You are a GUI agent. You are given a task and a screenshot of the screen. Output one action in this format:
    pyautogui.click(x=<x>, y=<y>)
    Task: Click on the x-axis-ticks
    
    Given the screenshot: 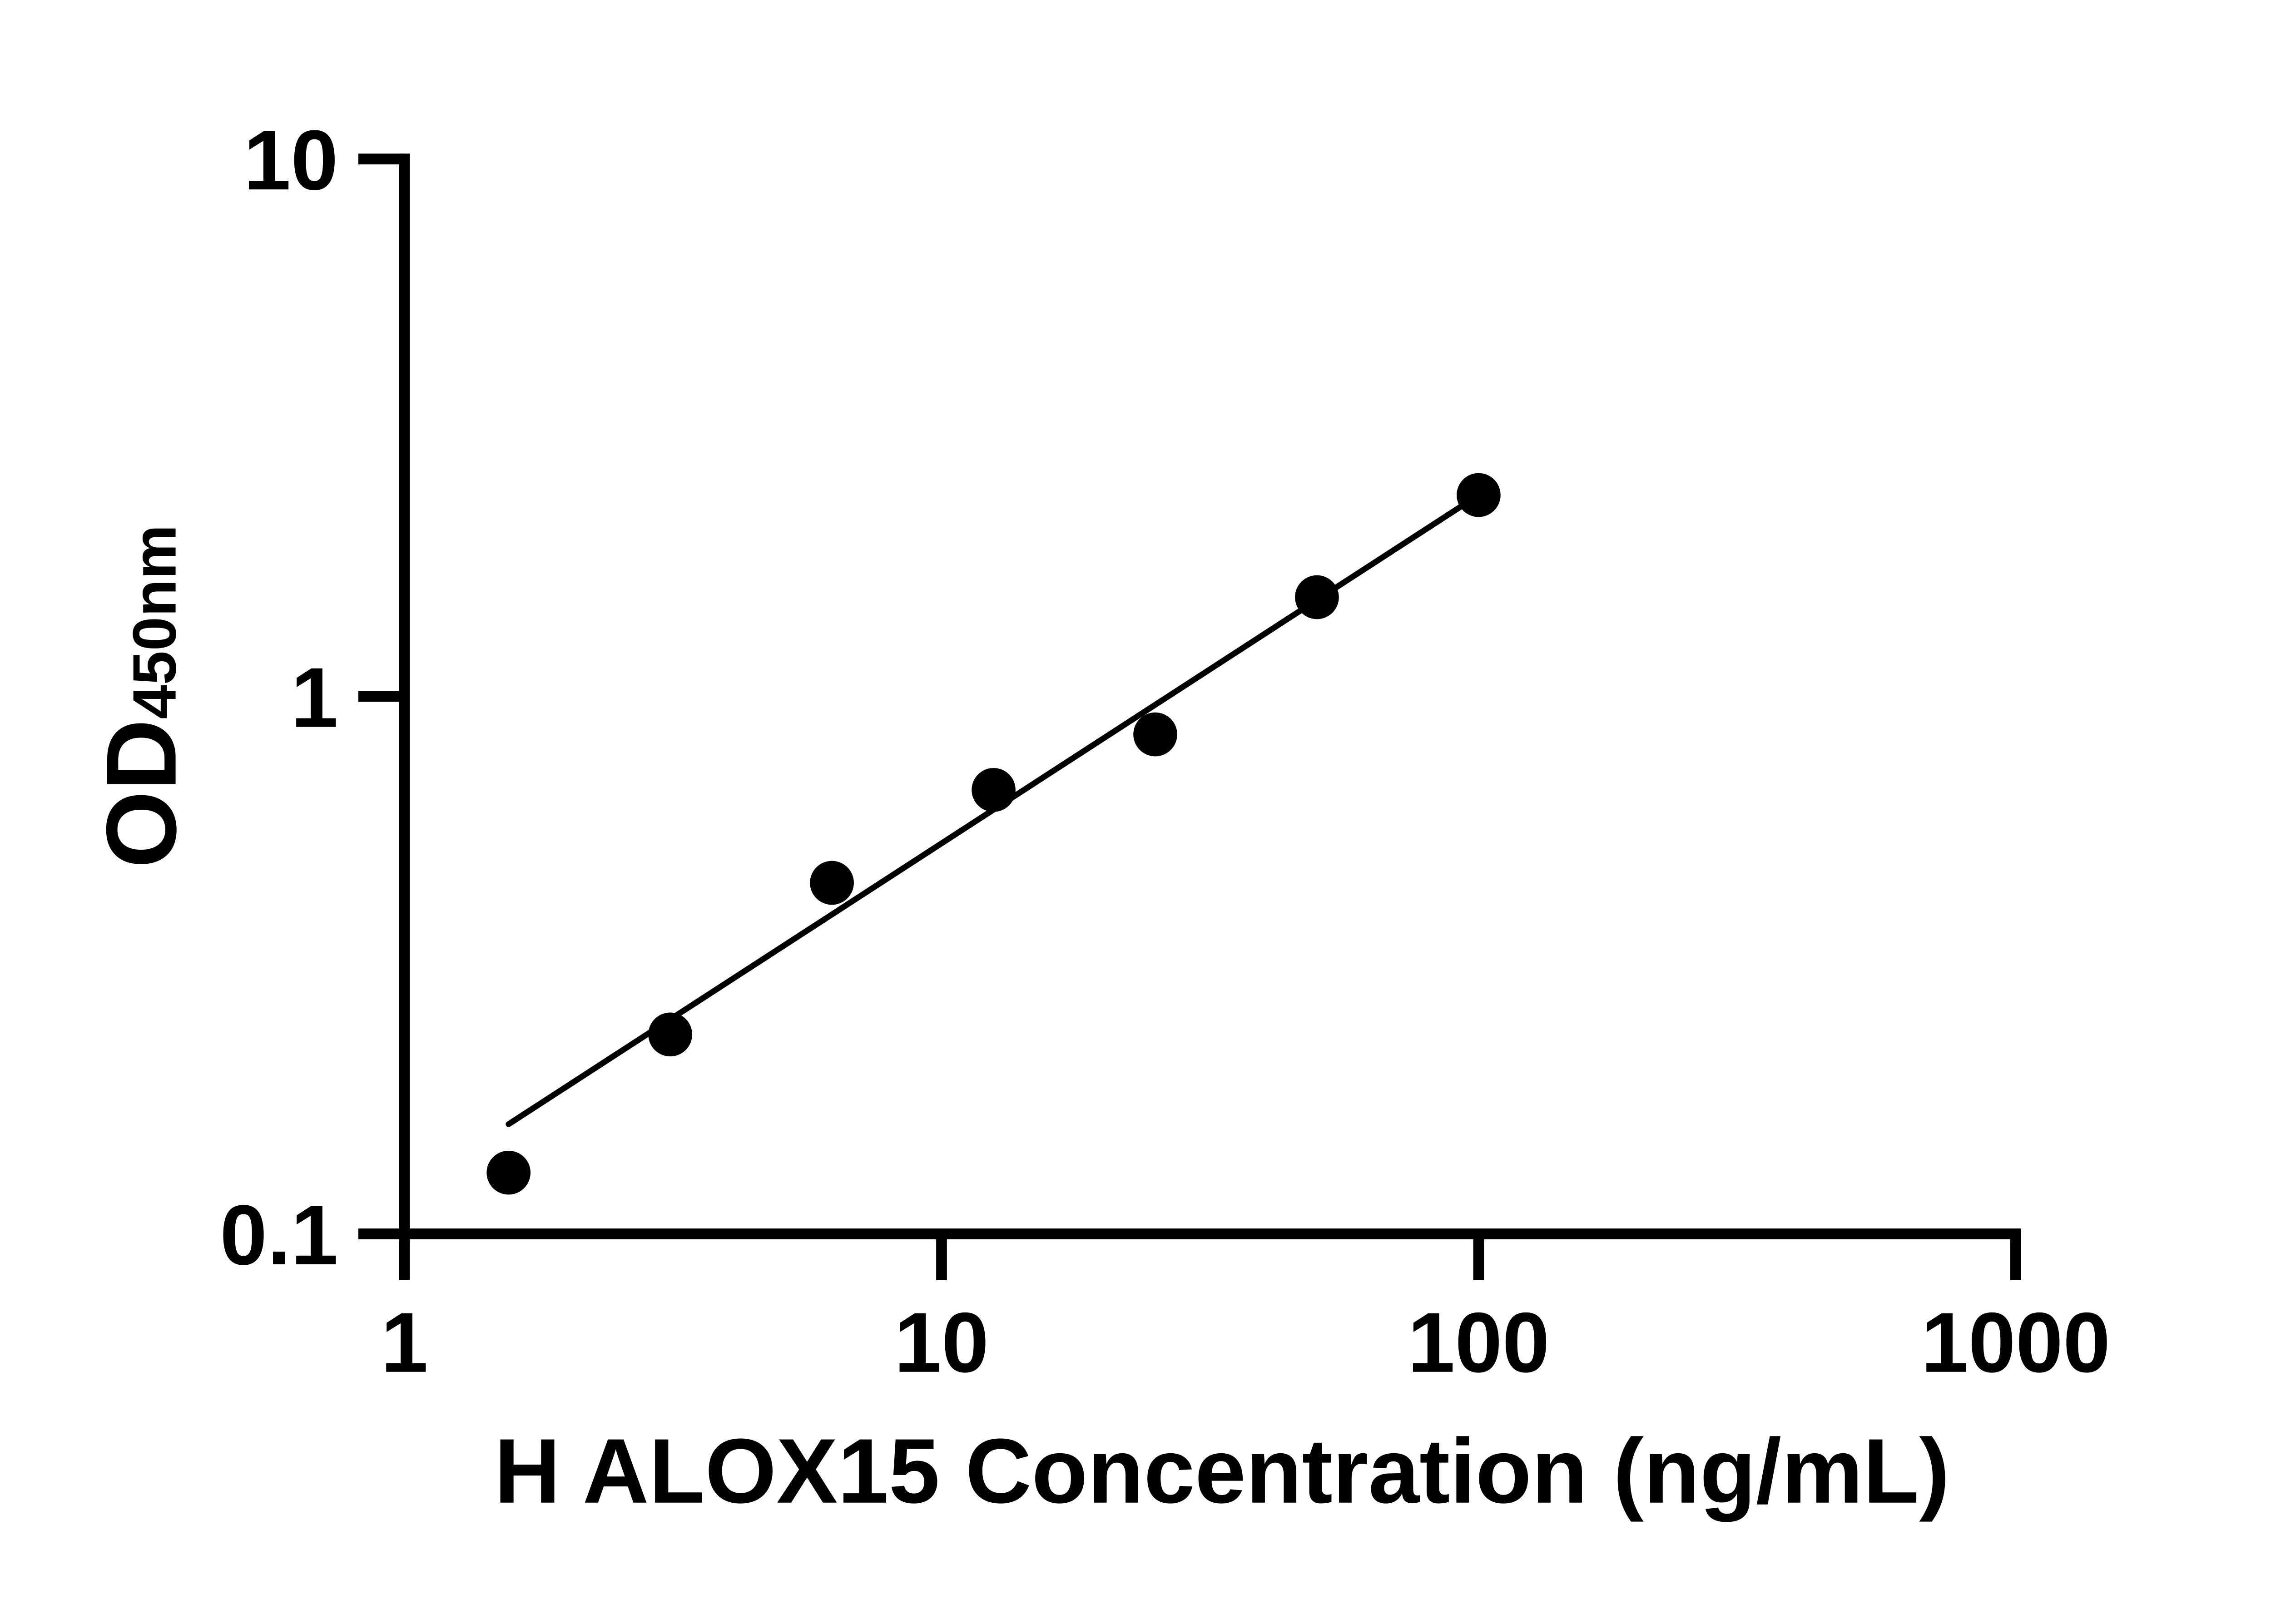 What is the action you would take?
    pyautogui.click(x=1210, y=1256)
    